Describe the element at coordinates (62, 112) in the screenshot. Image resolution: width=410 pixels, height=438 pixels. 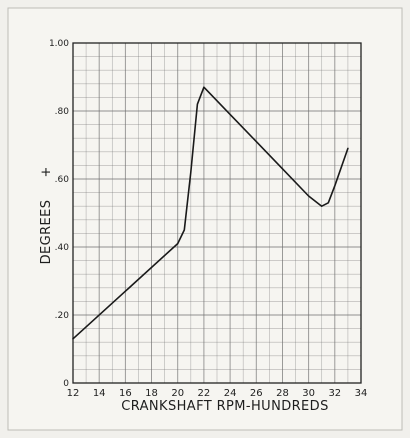
I see `y-tick-label: .80` at that location.